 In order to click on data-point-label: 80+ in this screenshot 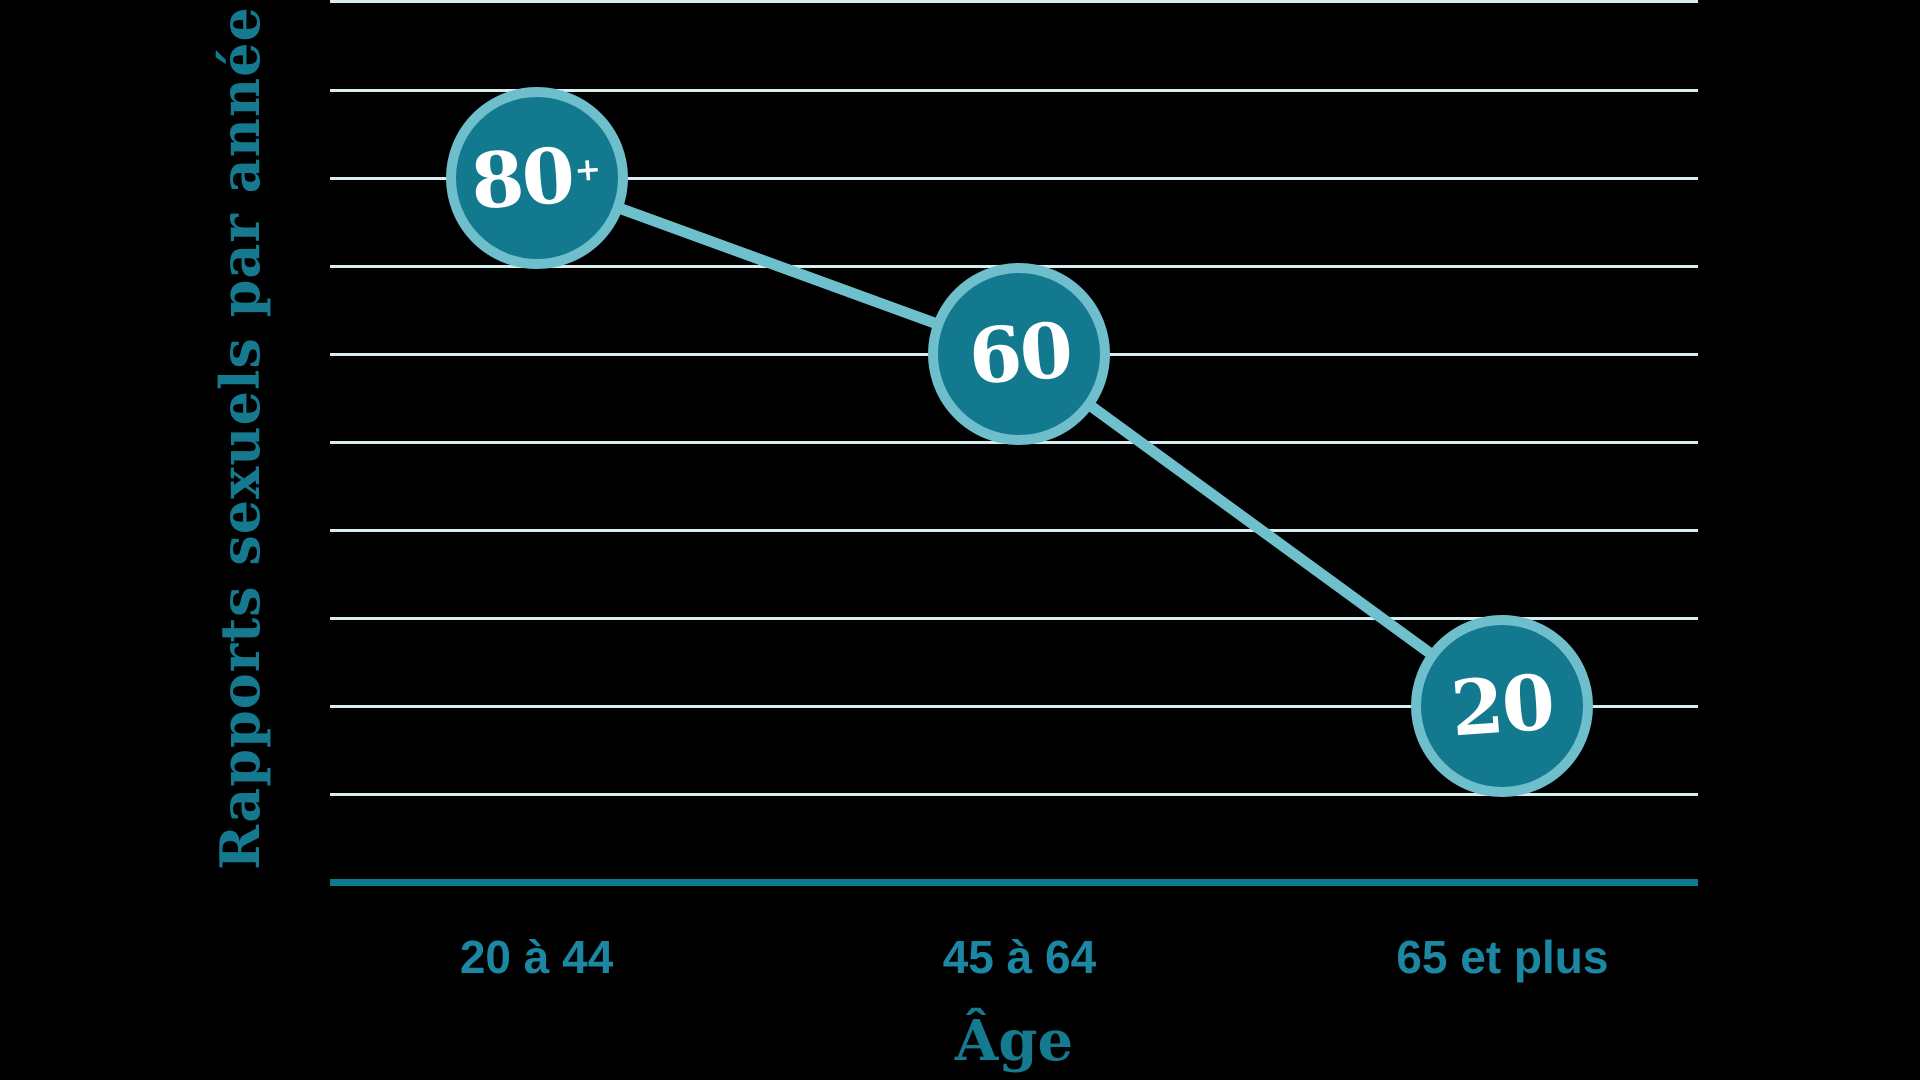, I will do `click(535, 178)`.